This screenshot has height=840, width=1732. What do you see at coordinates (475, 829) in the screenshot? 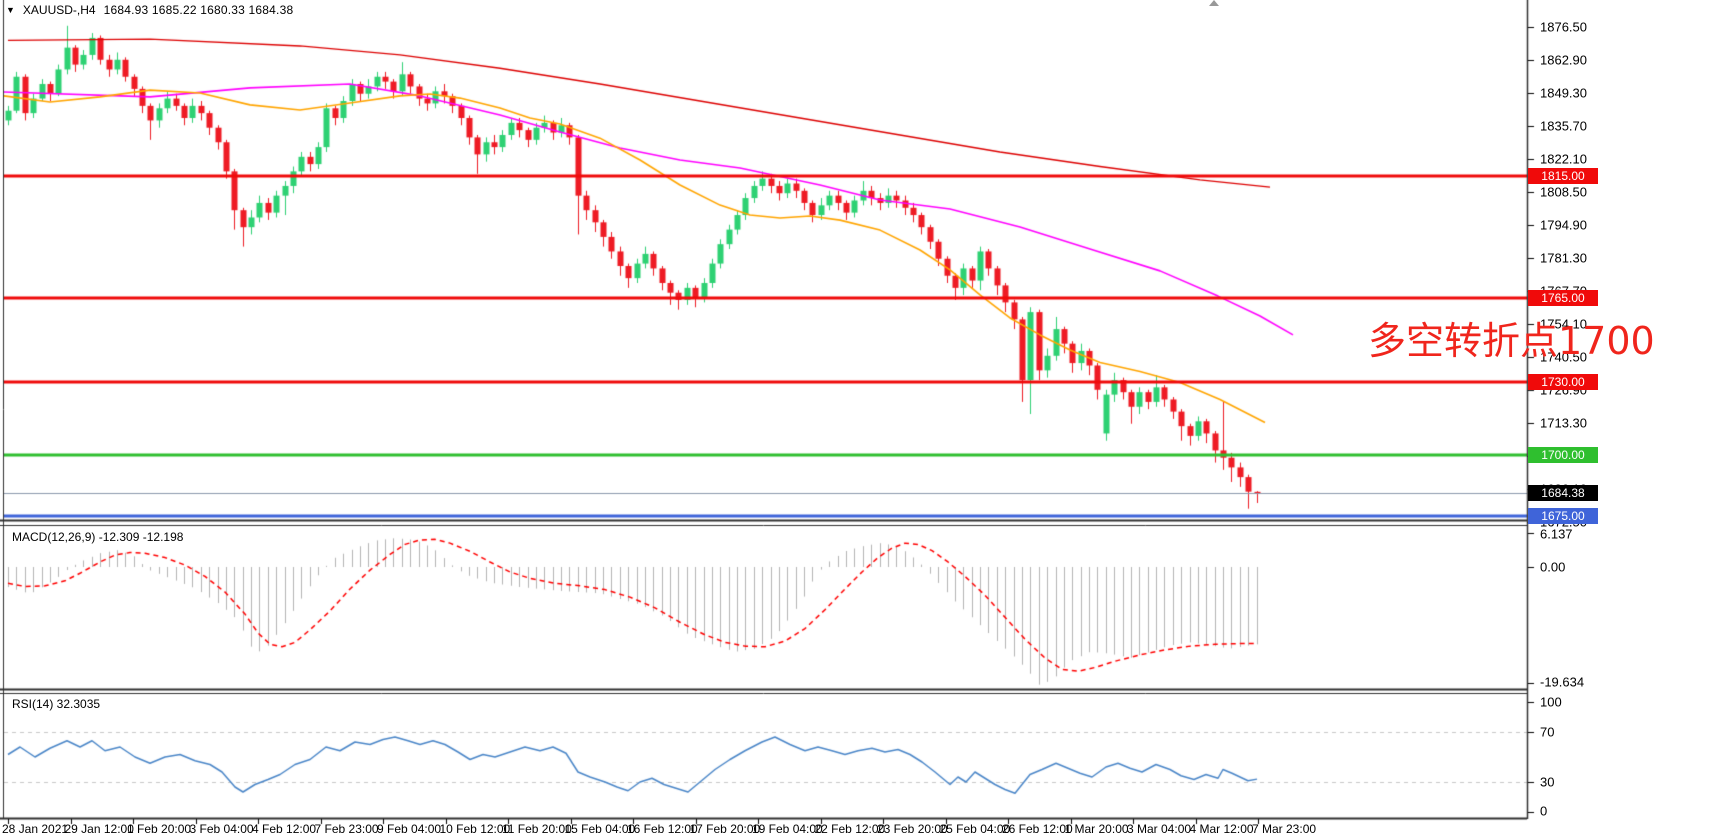
I see `time-axis-label: 10 Feb 12:00` at bounding box center [475, 829].